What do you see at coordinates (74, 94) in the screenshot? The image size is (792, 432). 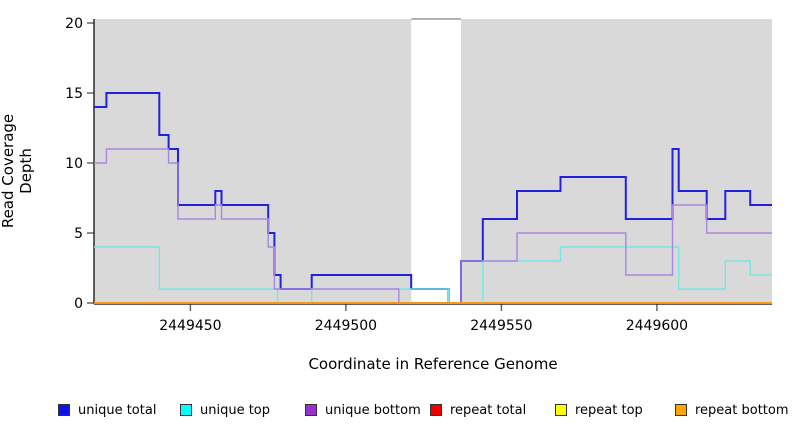 I see `y-tick-label-15: 15` at bounding box center [74, 94].